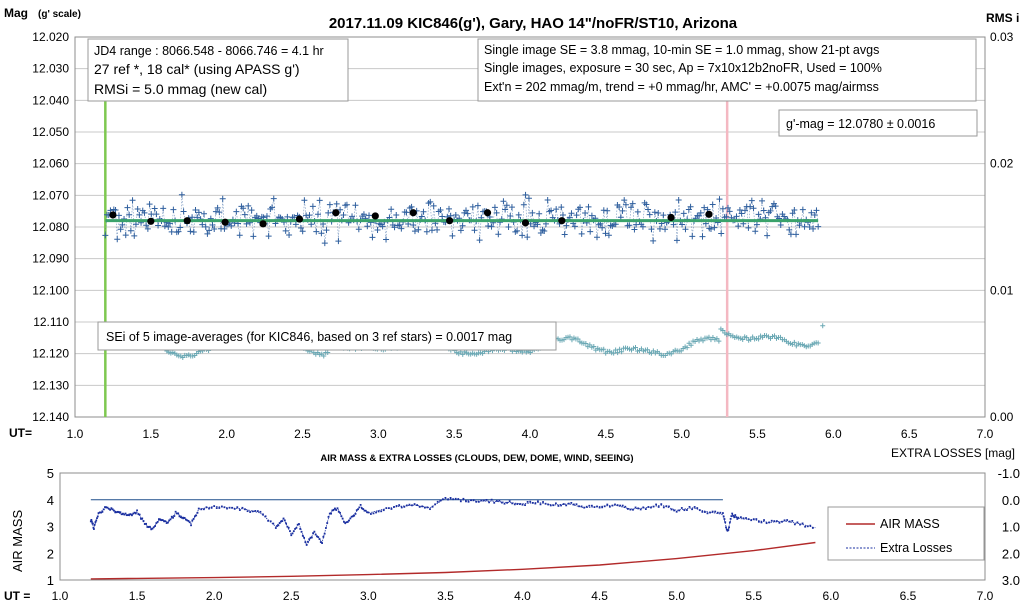 The width and height of the screenshot is (1028, 609). I want to click on airmass-series-line, so click(453, 560).